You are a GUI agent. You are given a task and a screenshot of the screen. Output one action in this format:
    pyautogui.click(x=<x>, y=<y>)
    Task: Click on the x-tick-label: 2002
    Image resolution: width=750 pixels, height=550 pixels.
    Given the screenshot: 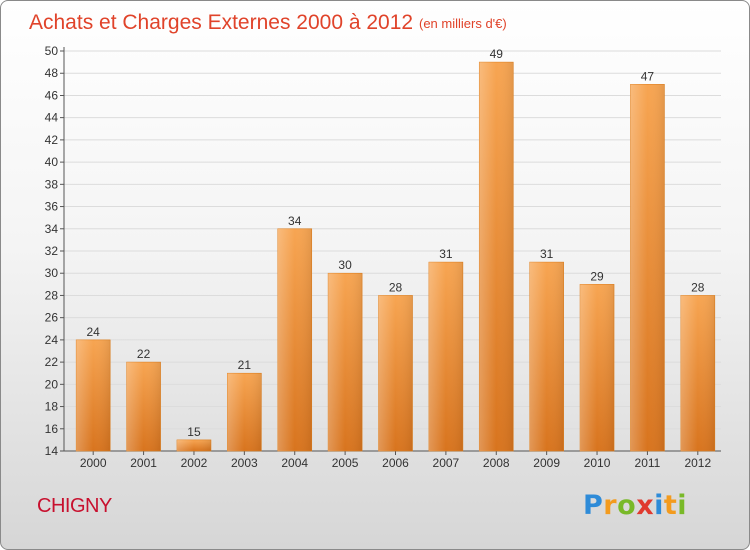 What is the action you would take?
    pyautogui.click(x=194, y=463)
    